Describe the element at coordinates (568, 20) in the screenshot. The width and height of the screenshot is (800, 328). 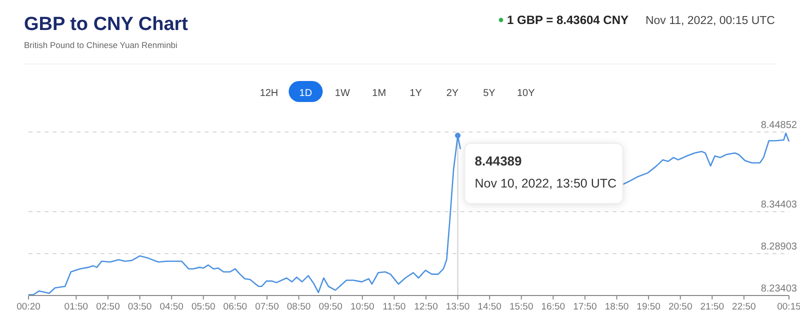
I see `text: 1 GBP = 8.43604 CNY` at that location.